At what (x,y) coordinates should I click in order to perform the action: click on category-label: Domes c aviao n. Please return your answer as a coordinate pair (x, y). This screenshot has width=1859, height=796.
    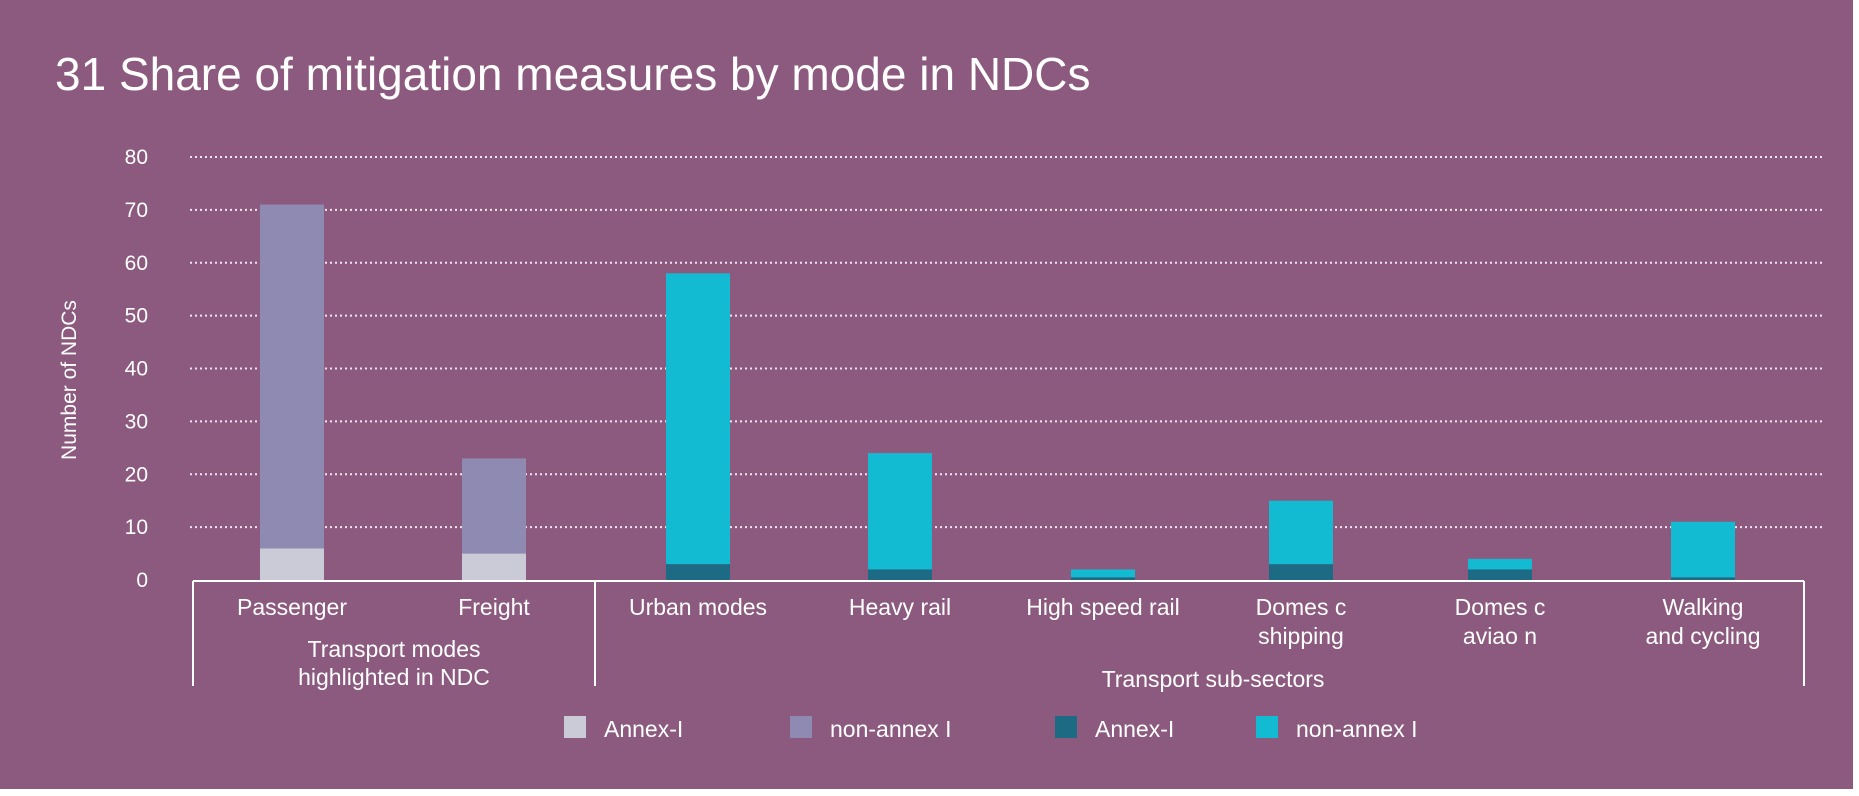
    Looking at the image, I should click on (1500, 621).